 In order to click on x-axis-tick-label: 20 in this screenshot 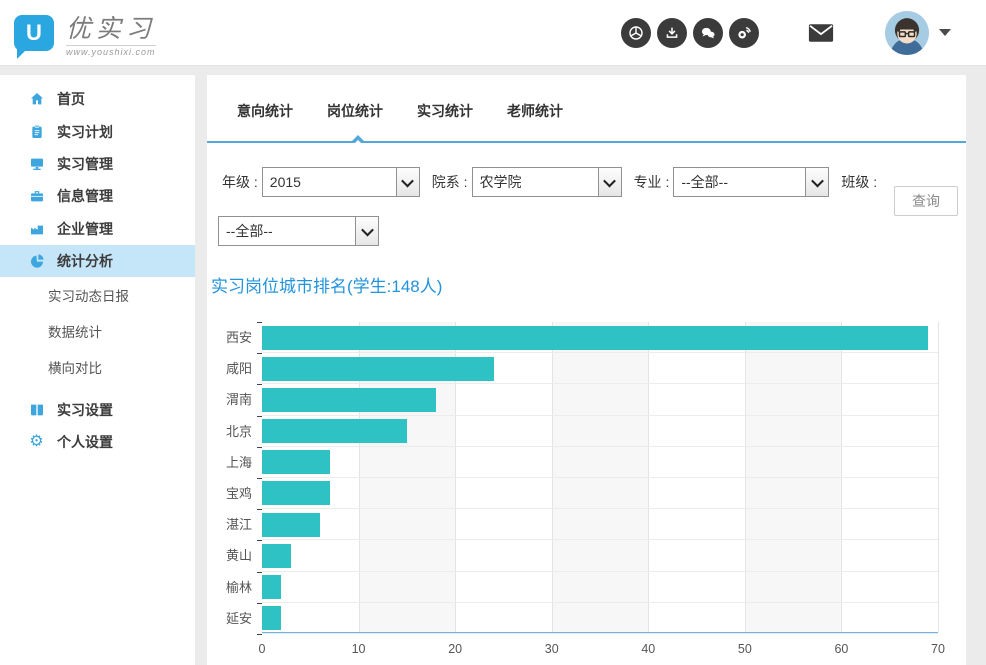, I will do `click(455, 649)`.